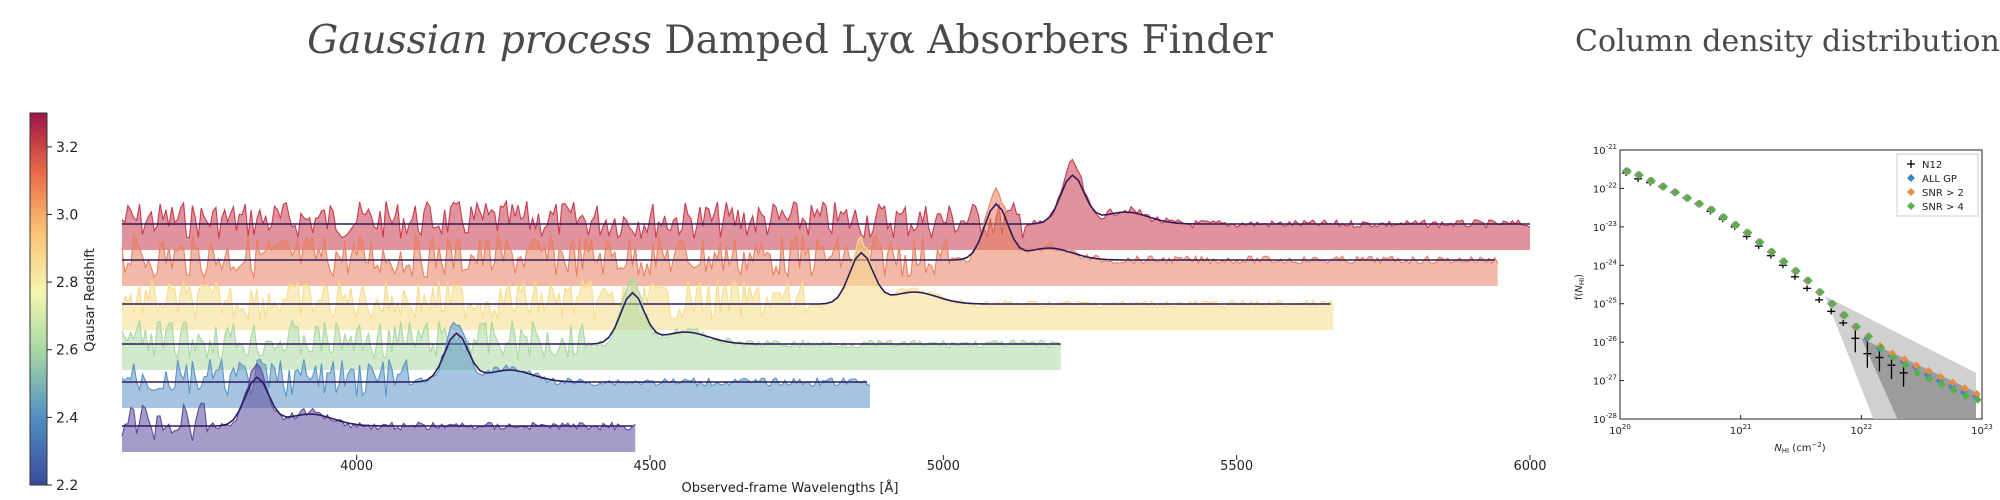 The height and width of the screenshot is (500, 2000). Describe the element at coordinates (962, 40) in the screenshot. I see `title-rest: Damped Lyα Absorbers Finder` at that location.